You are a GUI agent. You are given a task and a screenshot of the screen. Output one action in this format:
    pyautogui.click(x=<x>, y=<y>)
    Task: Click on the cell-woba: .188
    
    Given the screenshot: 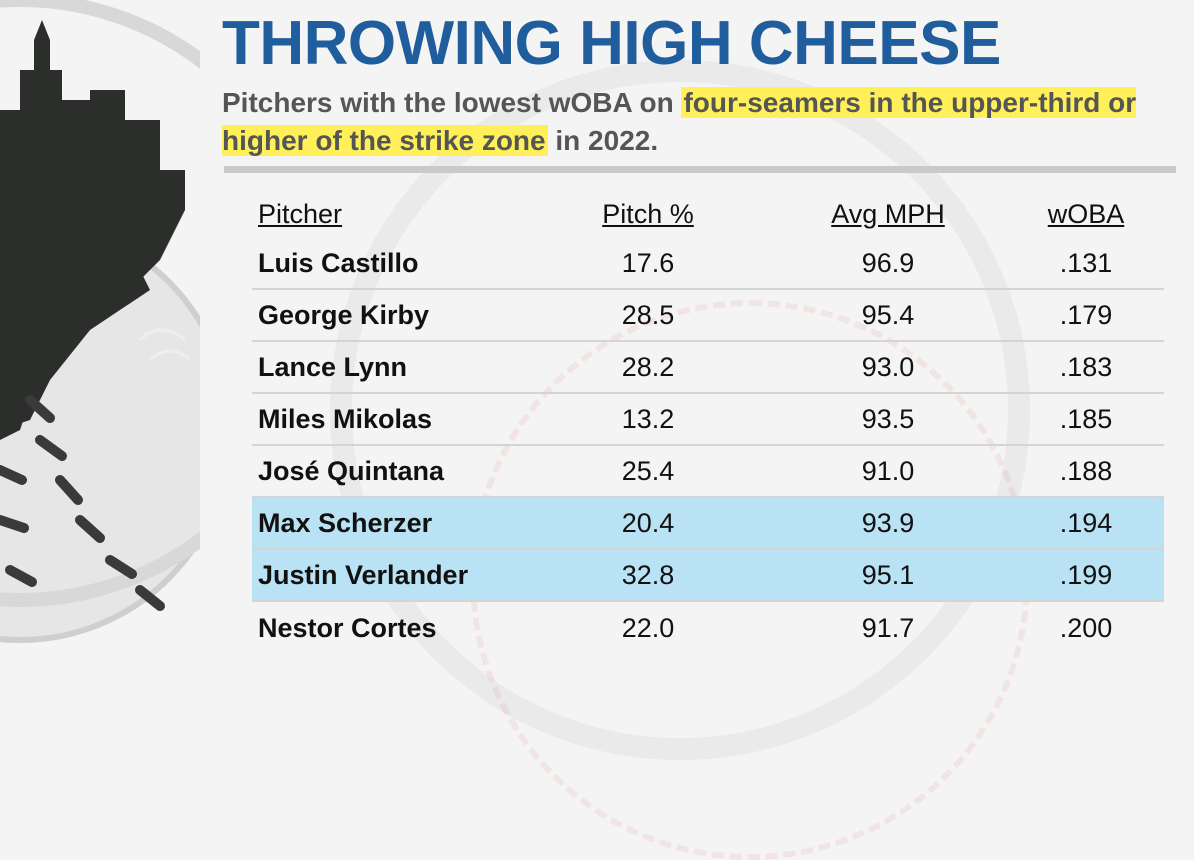 What is the action you would take?
    pyautogui.click(x=1086, y=470)
    